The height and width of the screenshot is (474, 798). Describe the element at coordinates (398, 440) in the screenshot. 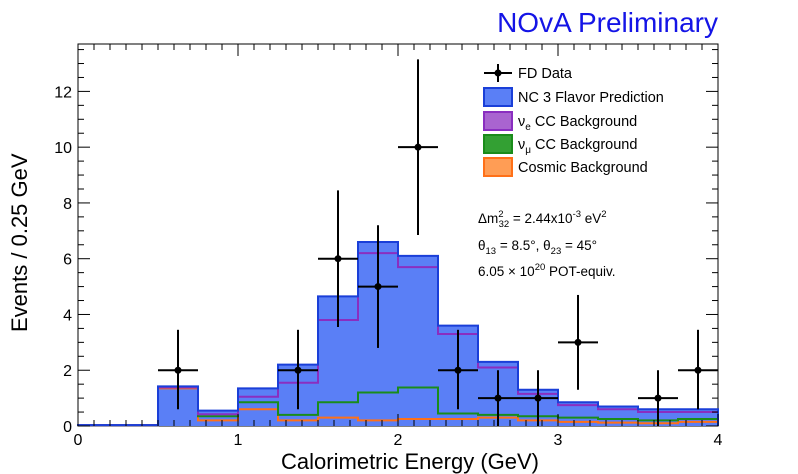

I see `x-tick-label: 2` at that location.